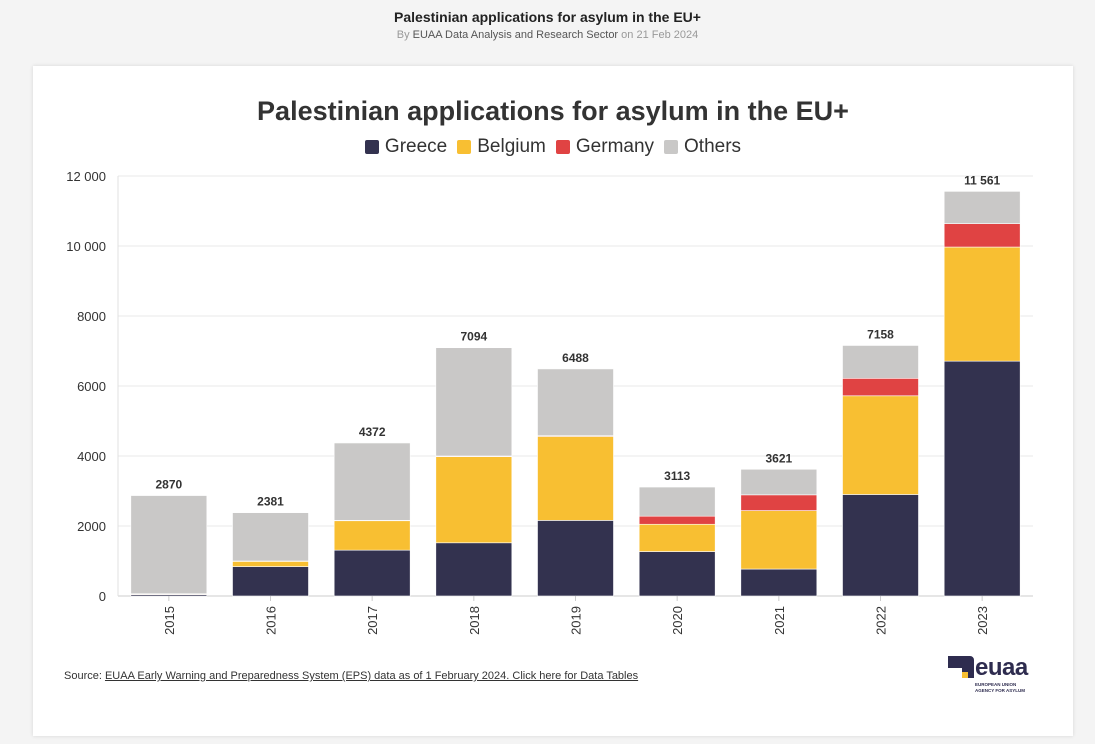 This screenshot has width=1095, height=744. Describe the element at coordinates (91, 526) in the screenshot. I see `y-tick-label: 2000` at that location.